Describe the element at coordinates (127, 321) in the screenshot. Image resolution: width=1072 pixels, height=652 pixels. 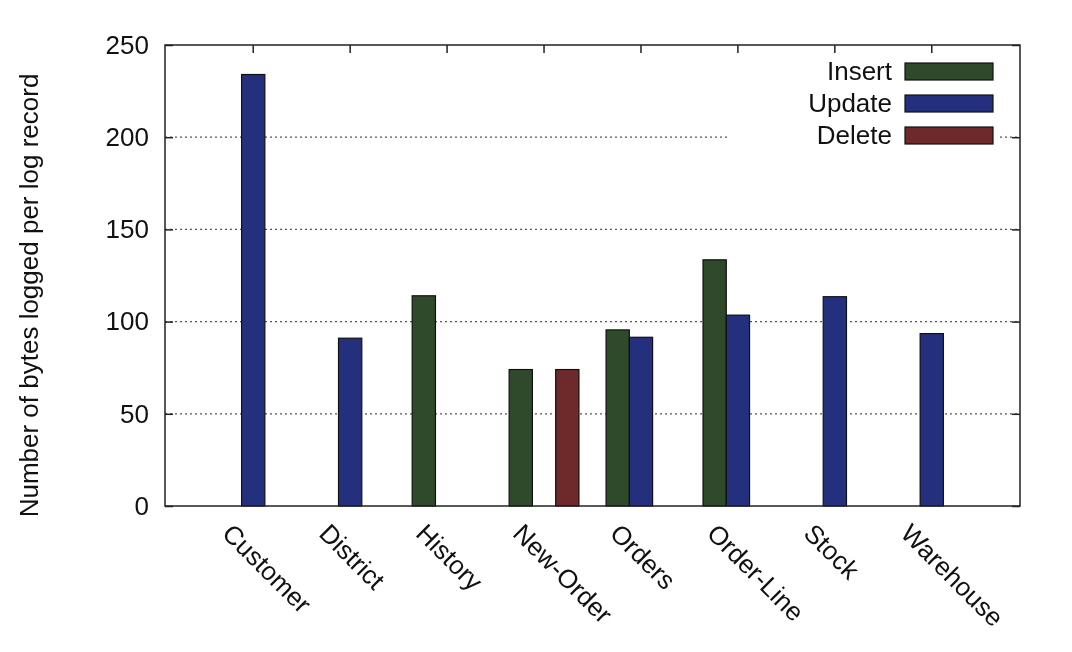
I see `y-tick-label: 100` at that location.